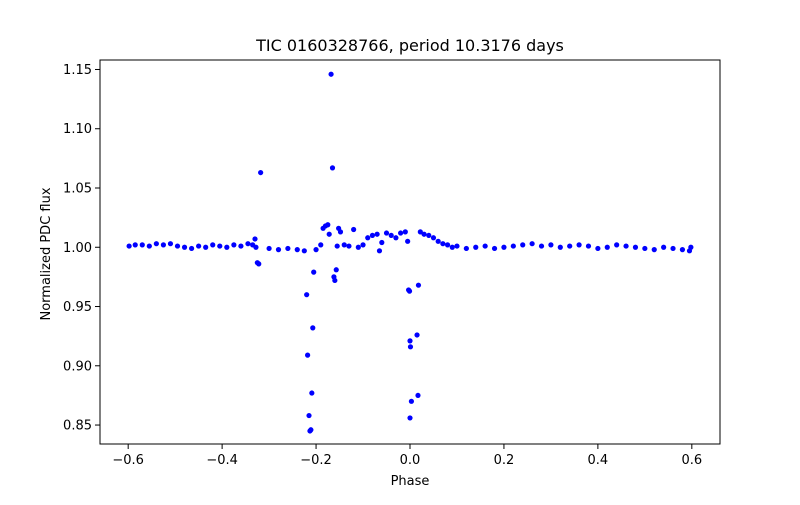  I want to click on x-tick-label: 0.6, so click(691, 460).